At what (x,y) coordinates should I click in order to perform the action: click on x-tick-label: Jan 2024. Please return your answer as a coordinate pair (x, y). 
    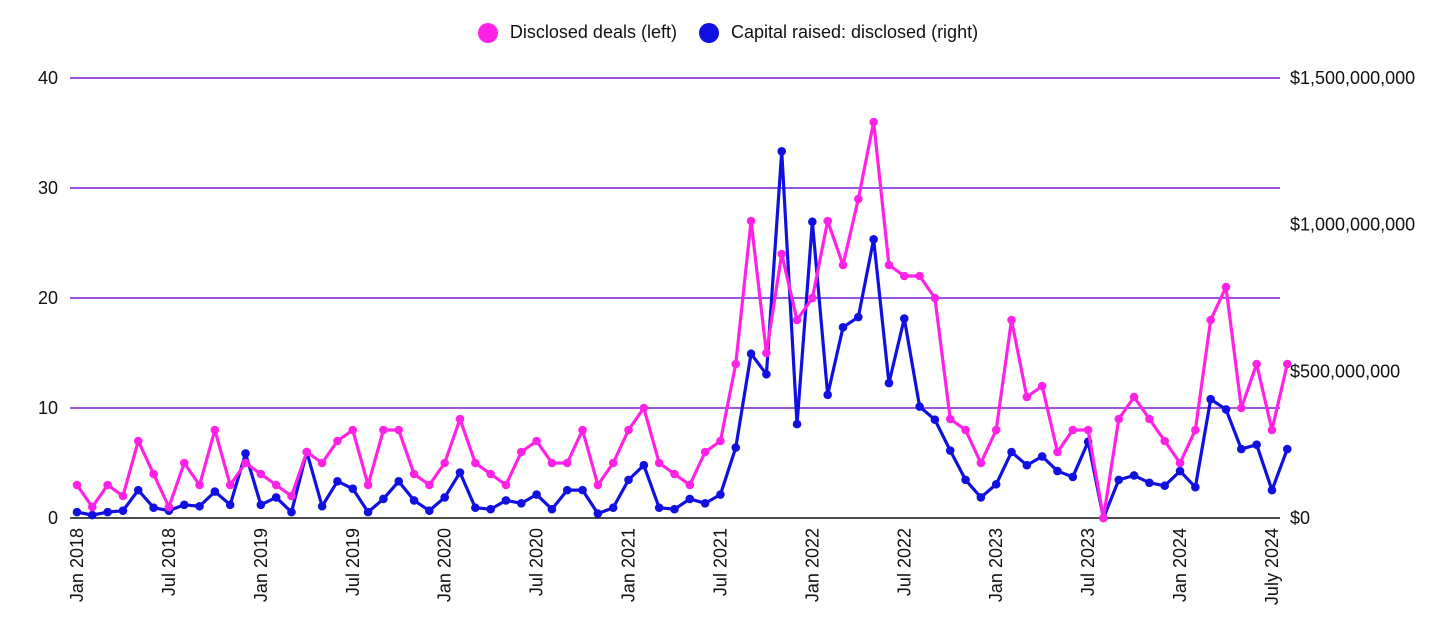
    Looking at the image, I should click on (1180, 565).